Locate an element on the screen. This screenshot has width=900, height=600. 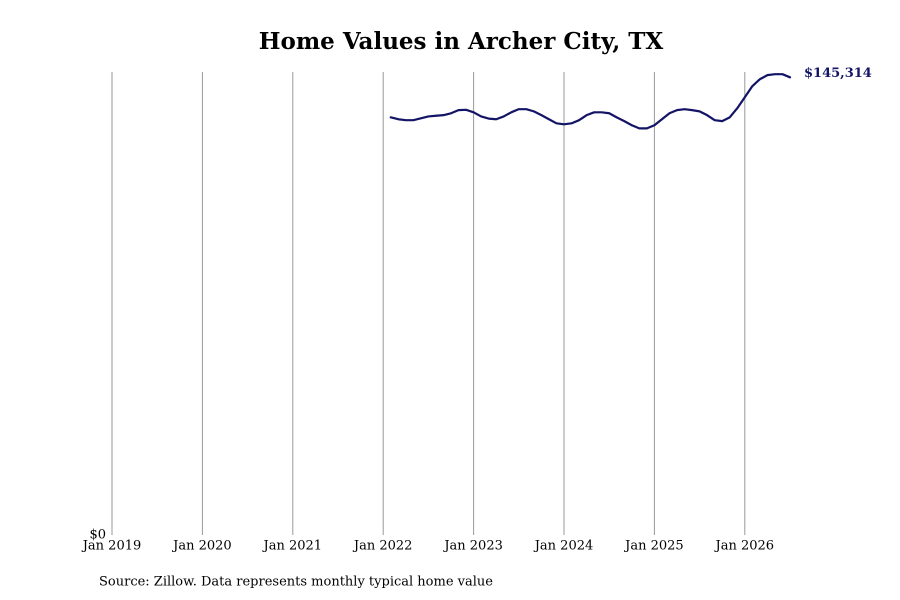
x-tick-label: Jan 2024 is located at coordinates (563, 546).